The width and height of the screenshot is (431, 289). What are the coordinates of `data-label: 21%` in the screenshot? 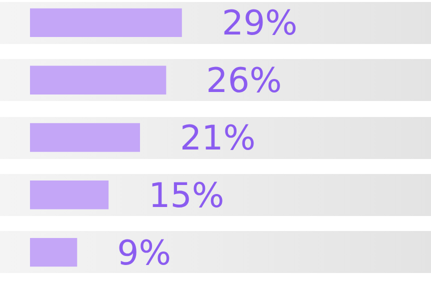 It's located at (218, 138).